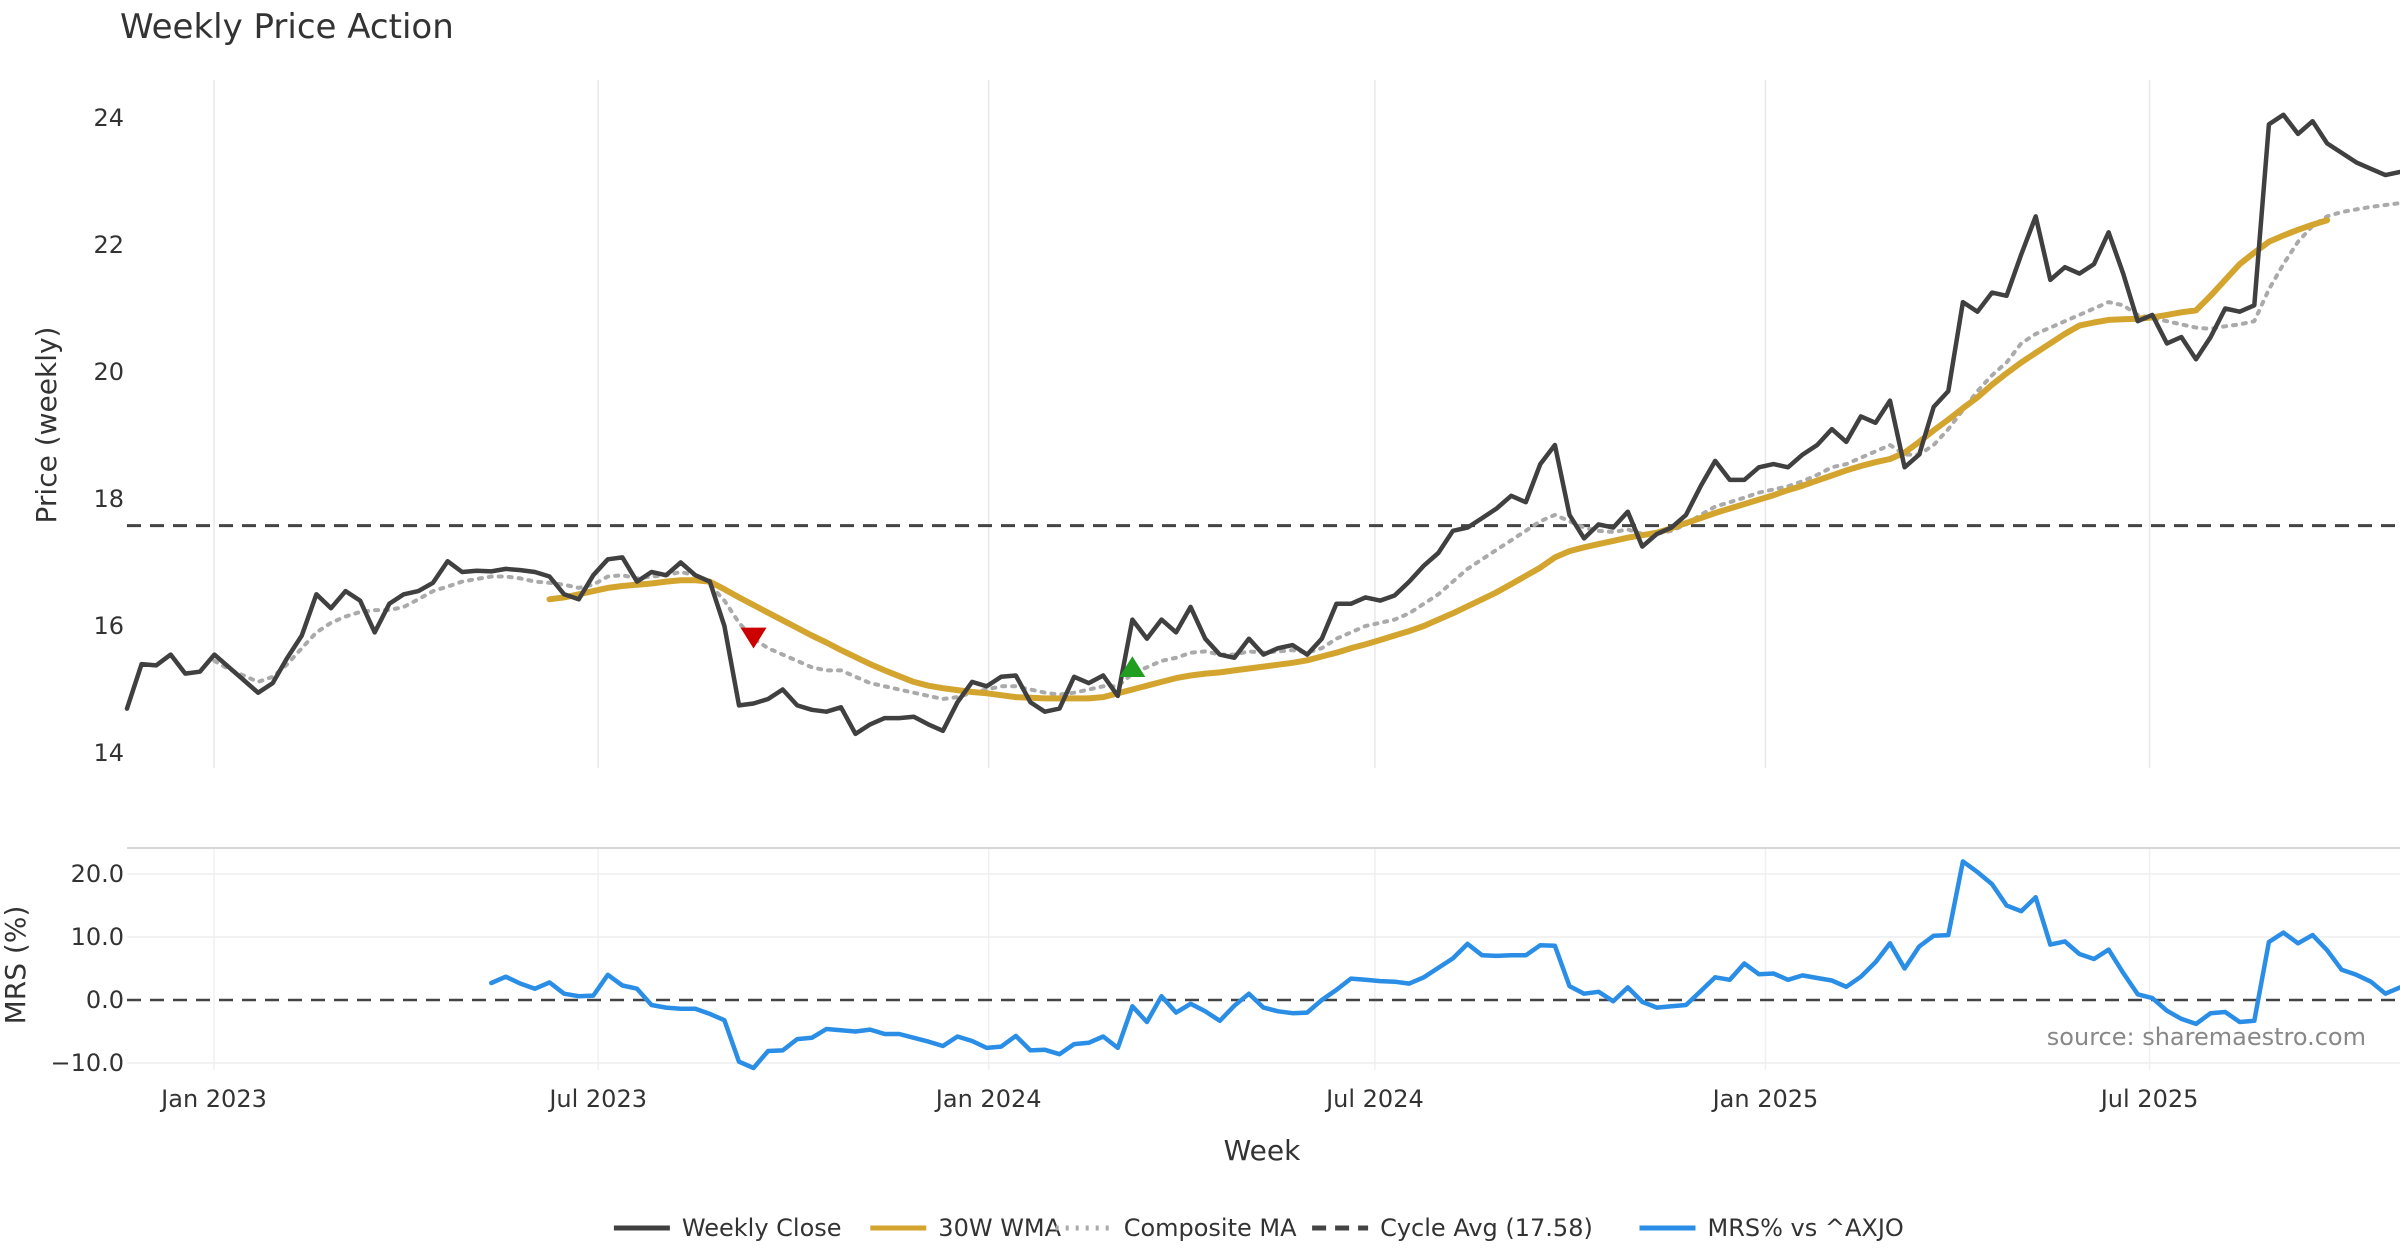  I want to click on mrs-series, so click(1444, 965).